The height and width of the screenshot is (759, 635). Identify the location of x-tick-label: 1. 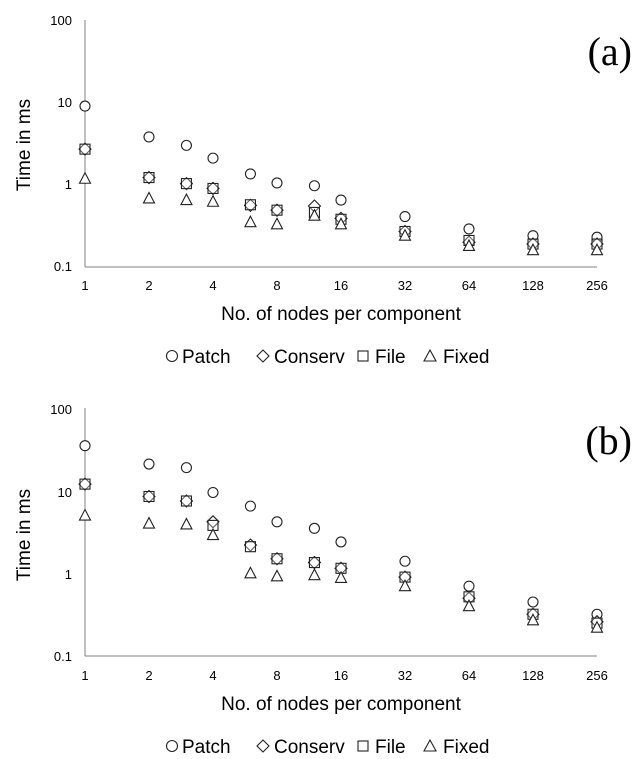
(84, 675).